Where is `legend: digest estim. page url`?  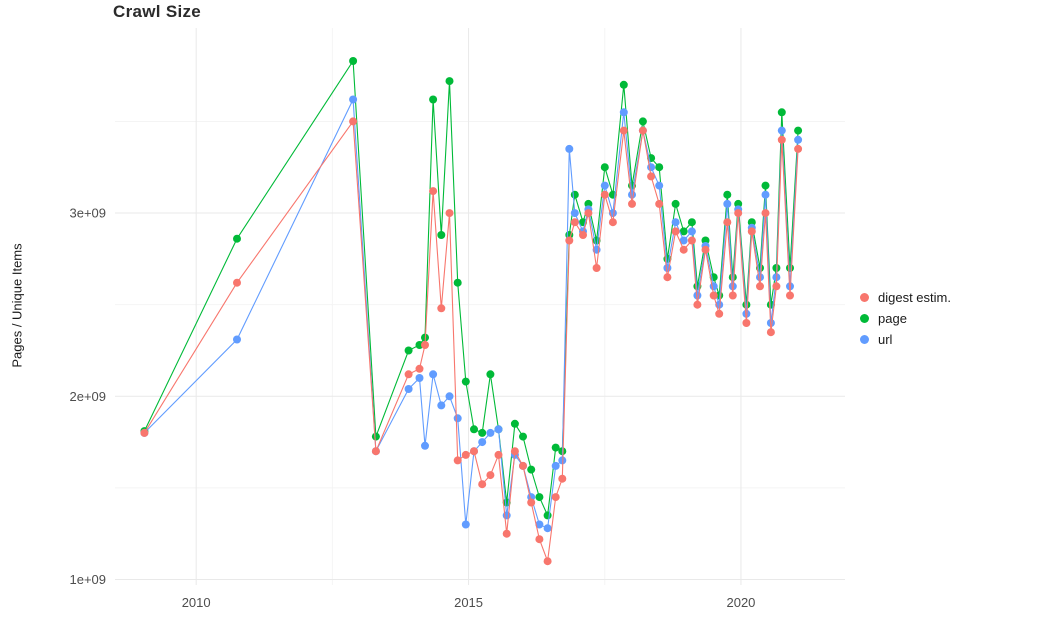
legend: digest estim. page url is located at coordinates (905, 318).